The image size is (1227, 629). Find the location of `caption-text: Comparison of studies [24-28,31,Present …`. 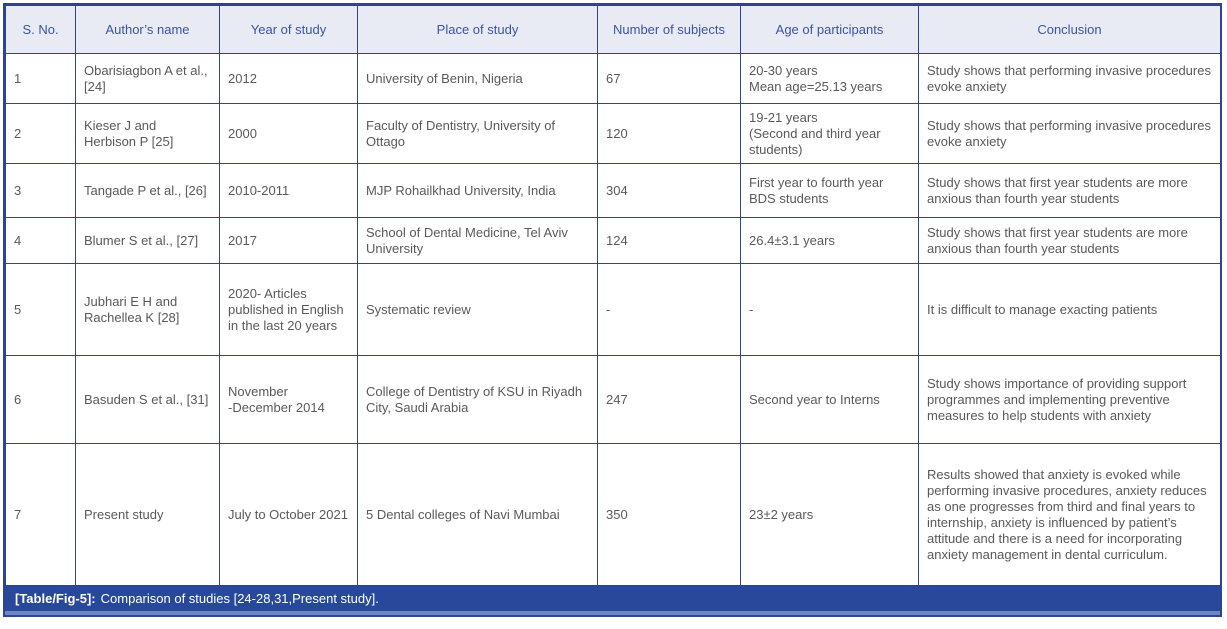

caption-text: Comparison of studies [24-28,31,Present … is located at coordinates (239, 598).